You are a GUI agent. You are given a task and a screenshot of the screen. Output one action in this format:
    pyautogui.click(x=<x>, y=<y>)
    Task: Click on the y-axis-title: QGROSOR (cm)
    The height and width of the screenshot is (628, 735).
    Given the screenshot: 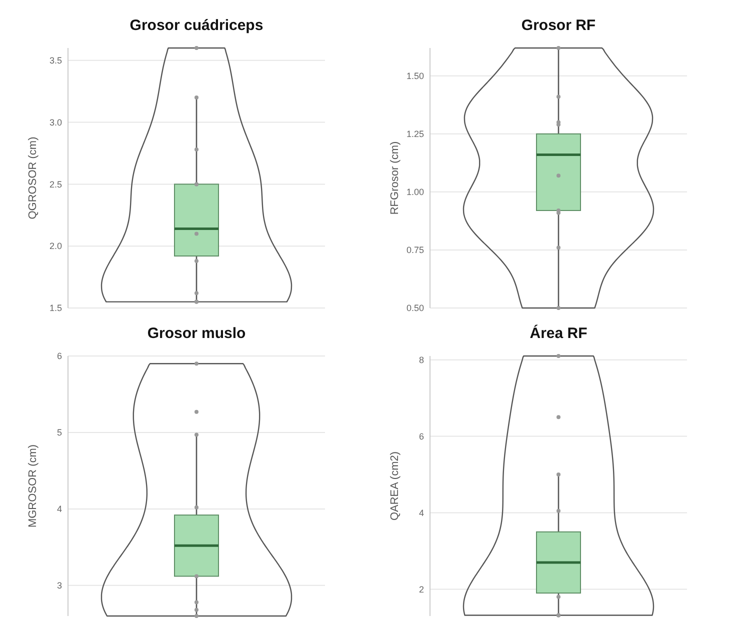 What is the action you would take?
    pyautogui.click(x=33, y=178)
    